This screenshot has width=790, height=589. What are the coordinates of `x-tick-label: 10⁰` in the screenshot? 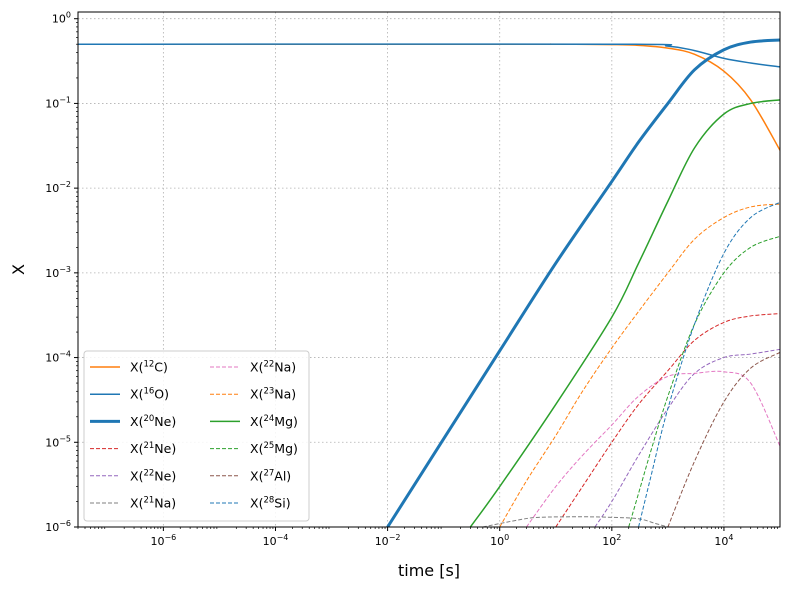 It's located at (499, 540).